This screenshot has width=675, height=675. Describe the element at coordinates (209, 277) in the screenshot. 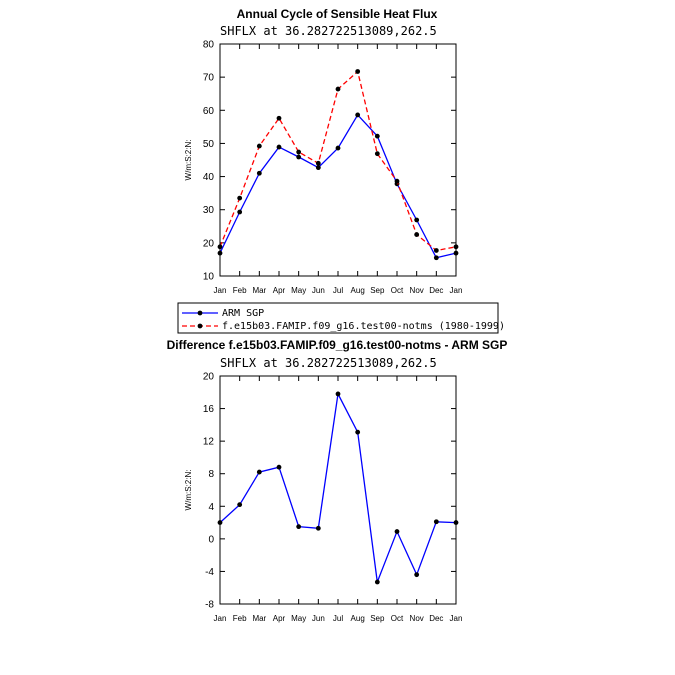

I see `chart1-ytick-label: 10` at that location.